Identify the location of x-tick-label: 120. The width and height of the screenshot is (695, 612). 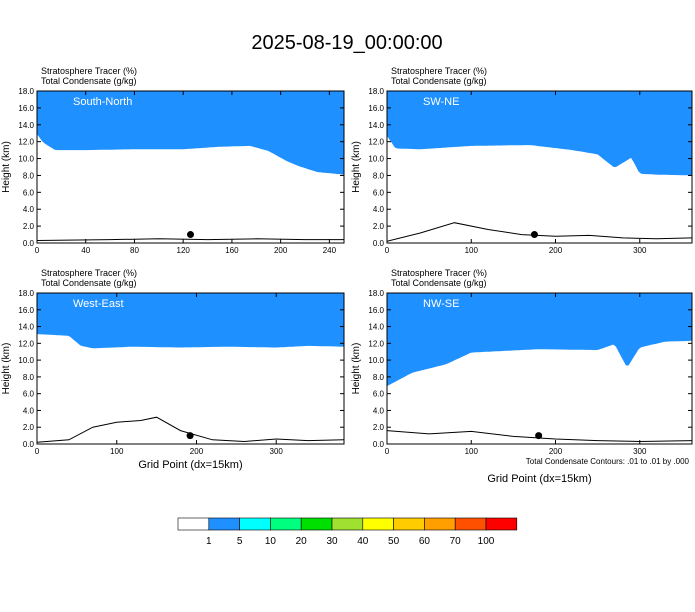
(184, 250).